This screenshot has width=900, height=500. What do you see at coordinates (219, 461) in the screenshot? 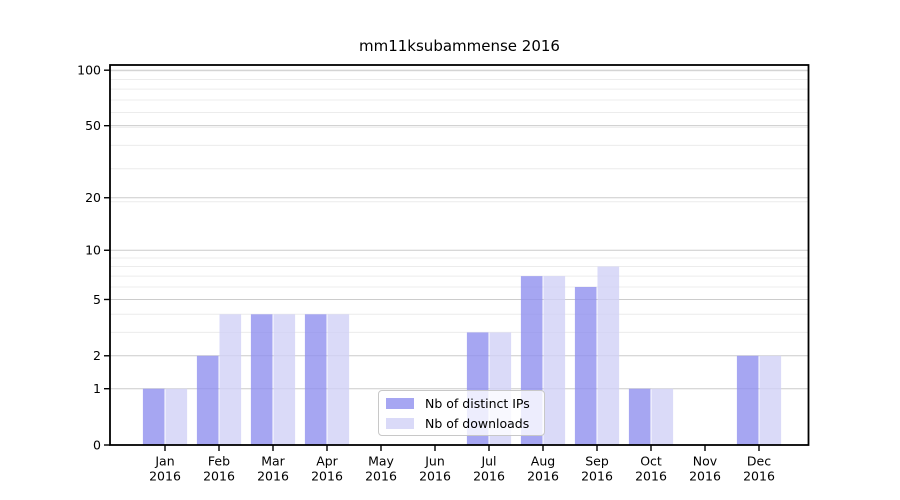
I see `x-tick-label-feb: Feb` at bounding box center [219, 461].